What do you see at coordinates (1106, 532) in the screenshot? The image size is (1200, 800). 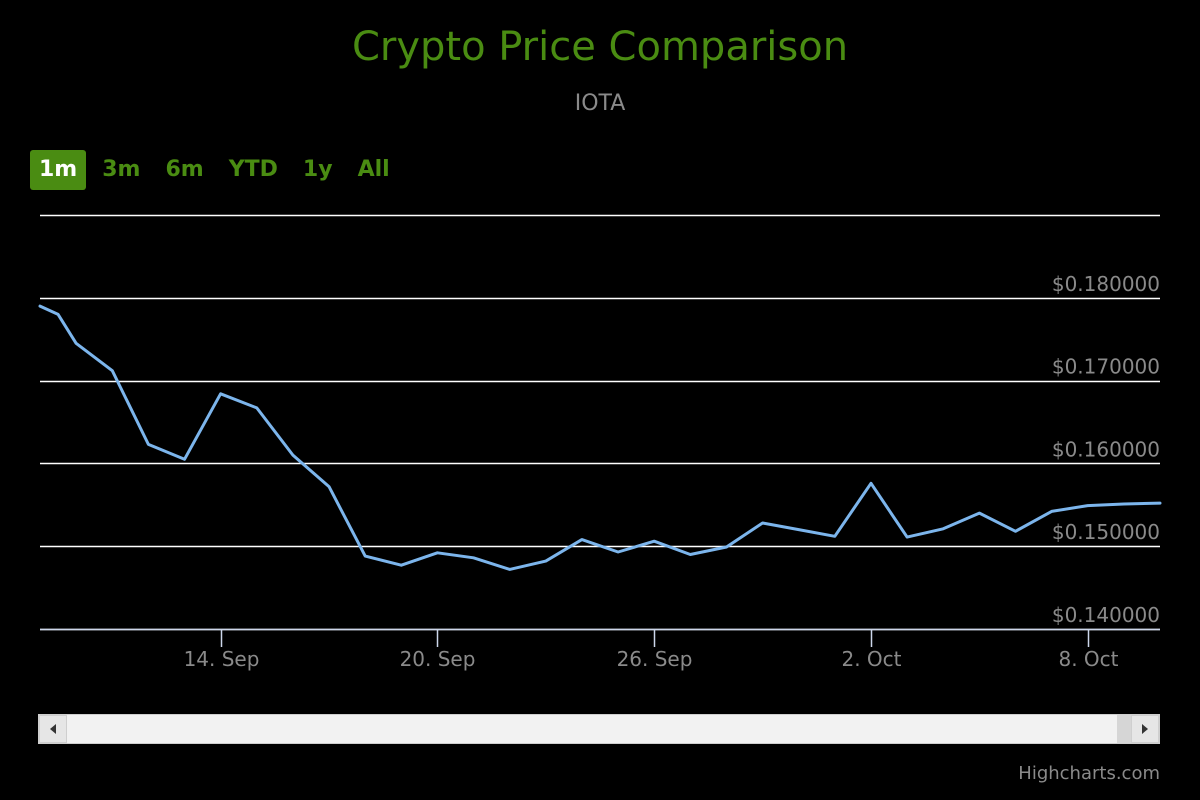 I see `y-axis-tick-label: $0.150000` at bounding box center [1106, 532].